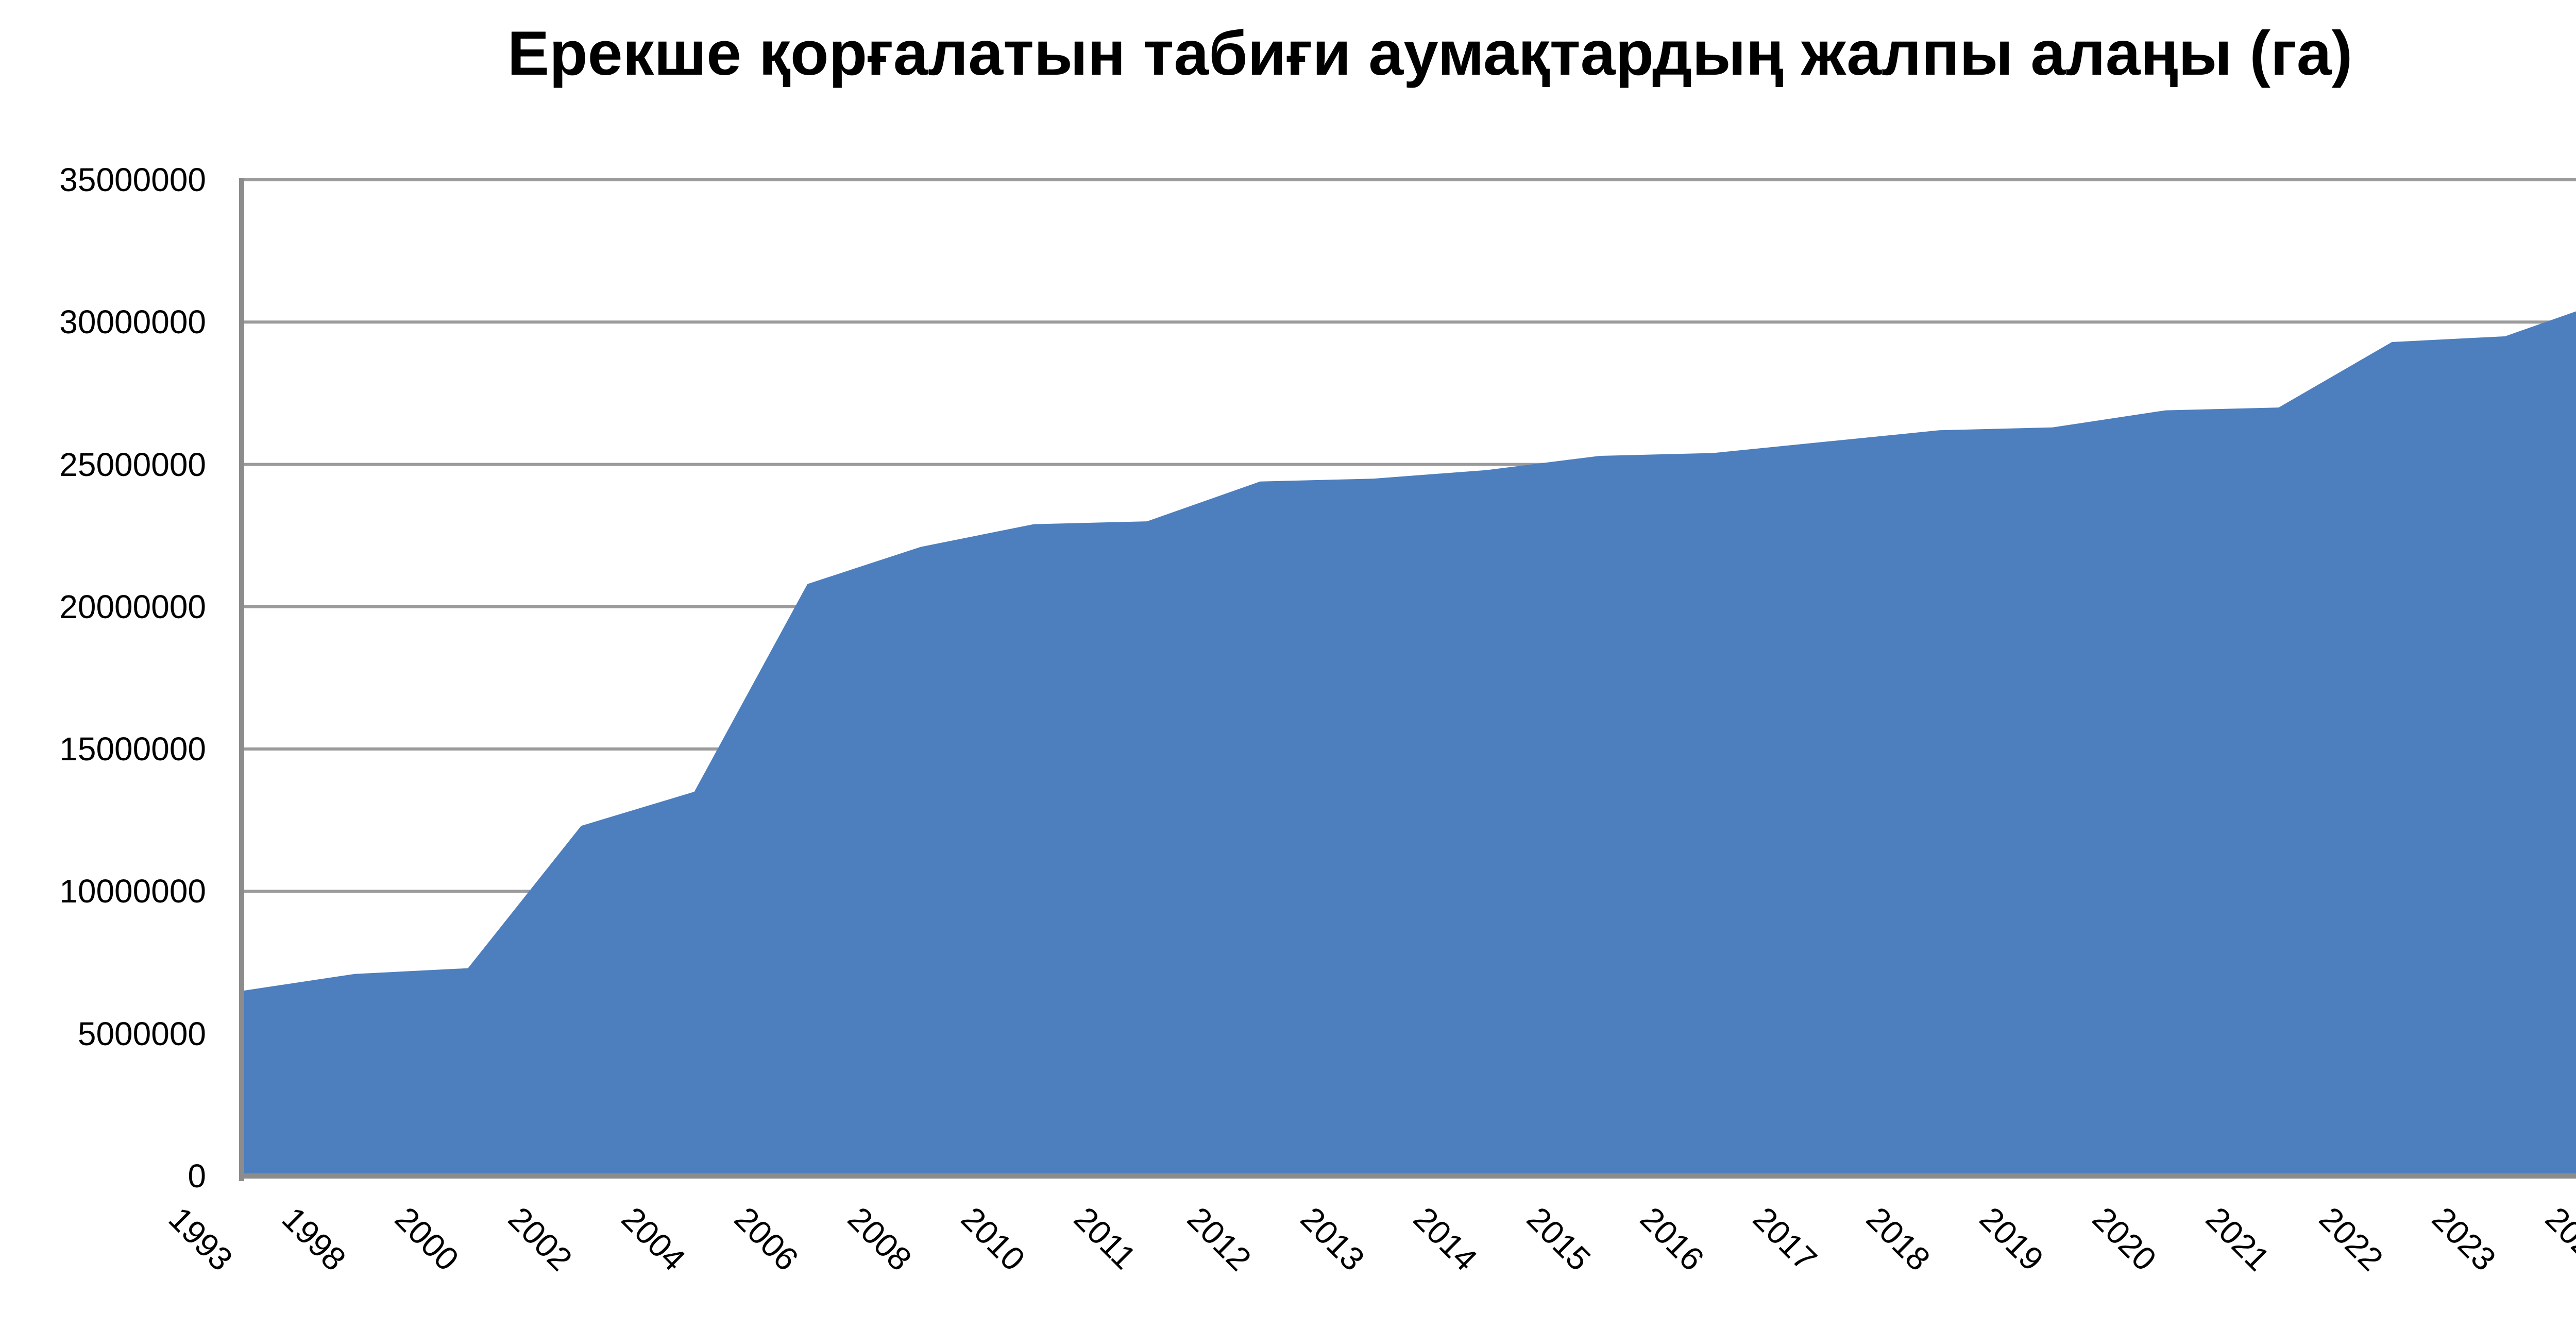 This screenshot has width=2576, height=1330. I want to click on x-axis-tick-label: 2004, so click(653, 1239).